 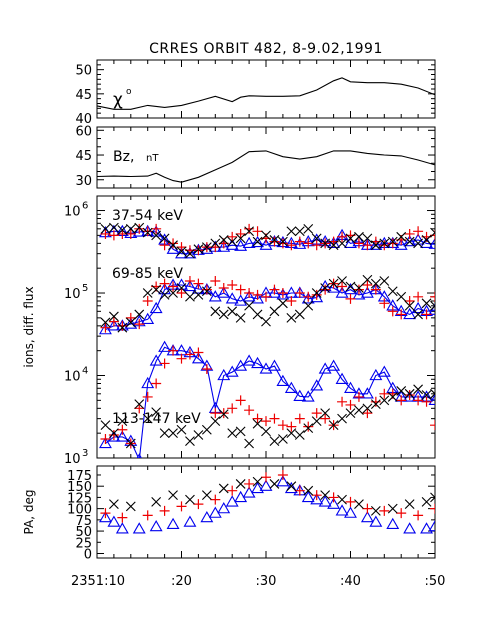 What do you see at coordinates (435, 581) in the screenshot?
I see `x-tick-label: :50` at bounding box center [435, 581].